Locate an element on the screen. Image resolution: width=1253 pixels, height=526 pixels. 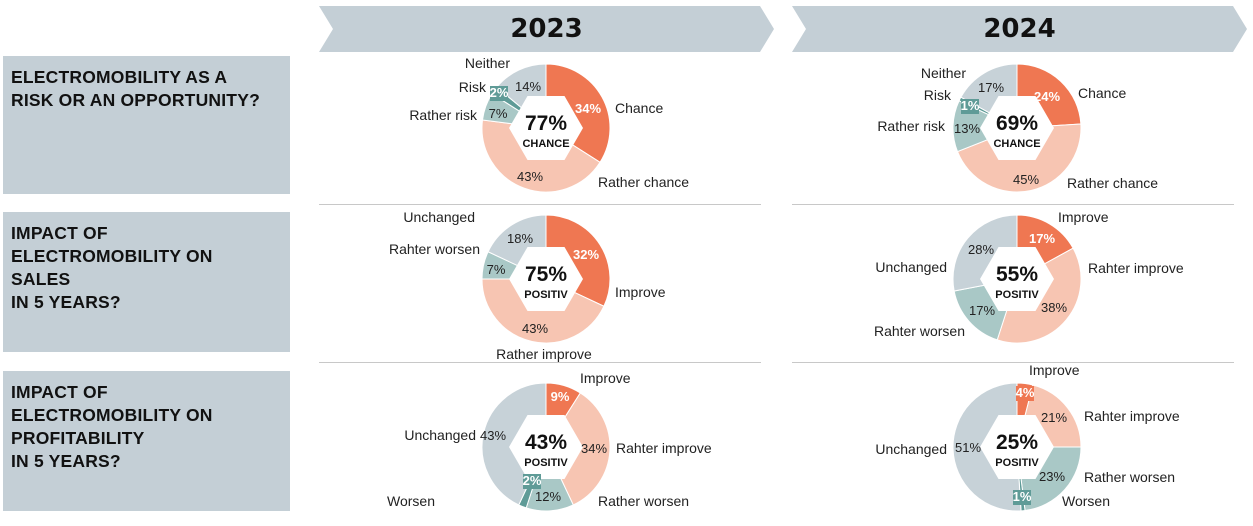
slice-value-label: 9% is located at coordinates (560, 396).